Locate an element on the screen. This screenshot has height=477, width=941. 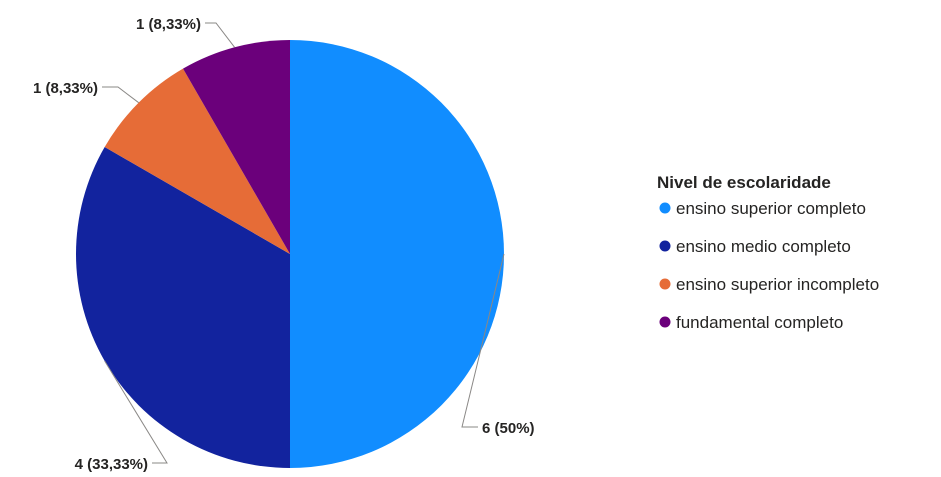
legend-item-fundamental-completo: fundamental completo is located at coordinates (751, 322).